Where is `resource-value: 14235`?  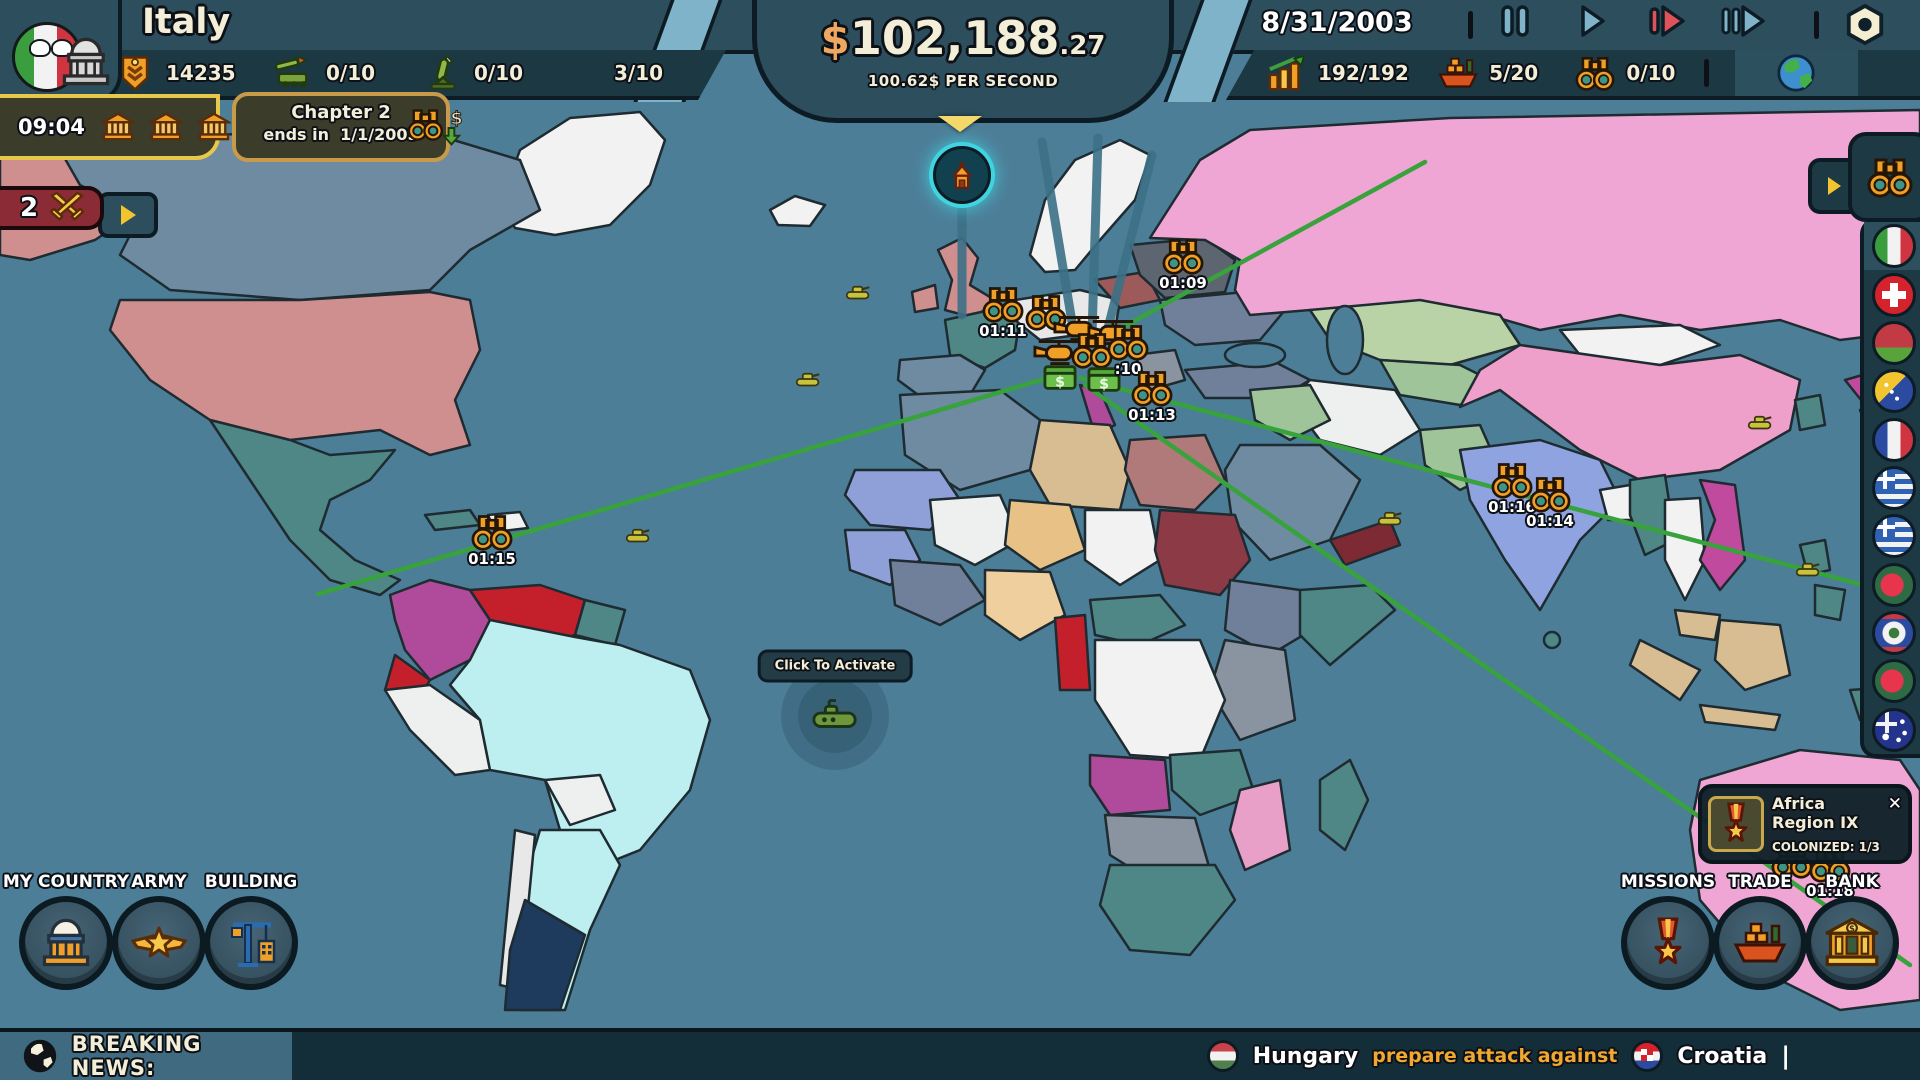 resource-value: 14235 is located at coordinates (201, 73).